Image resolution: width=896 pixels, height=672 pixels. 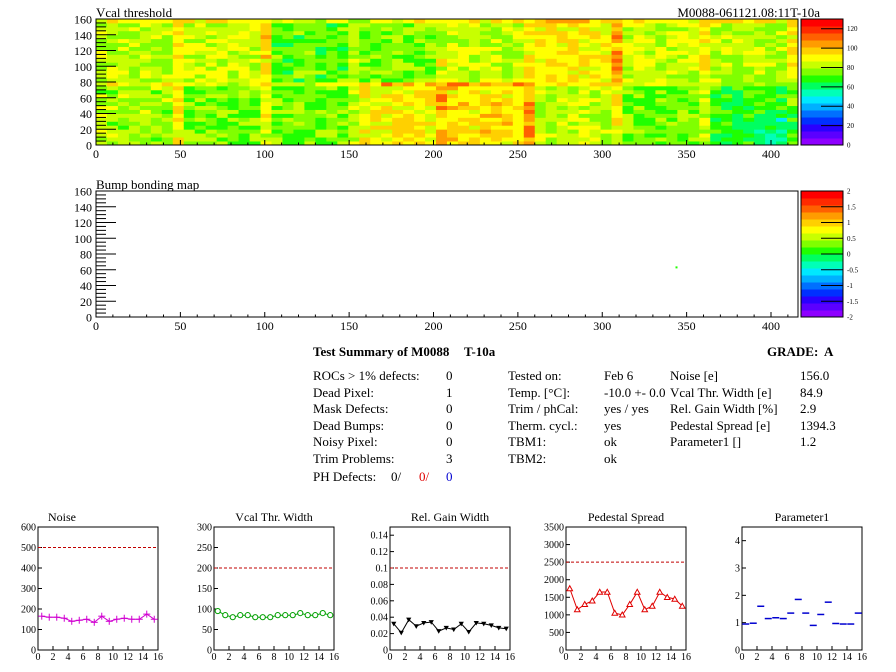 I want to click on x-tick-label: 200, so click(x=434, y=326).